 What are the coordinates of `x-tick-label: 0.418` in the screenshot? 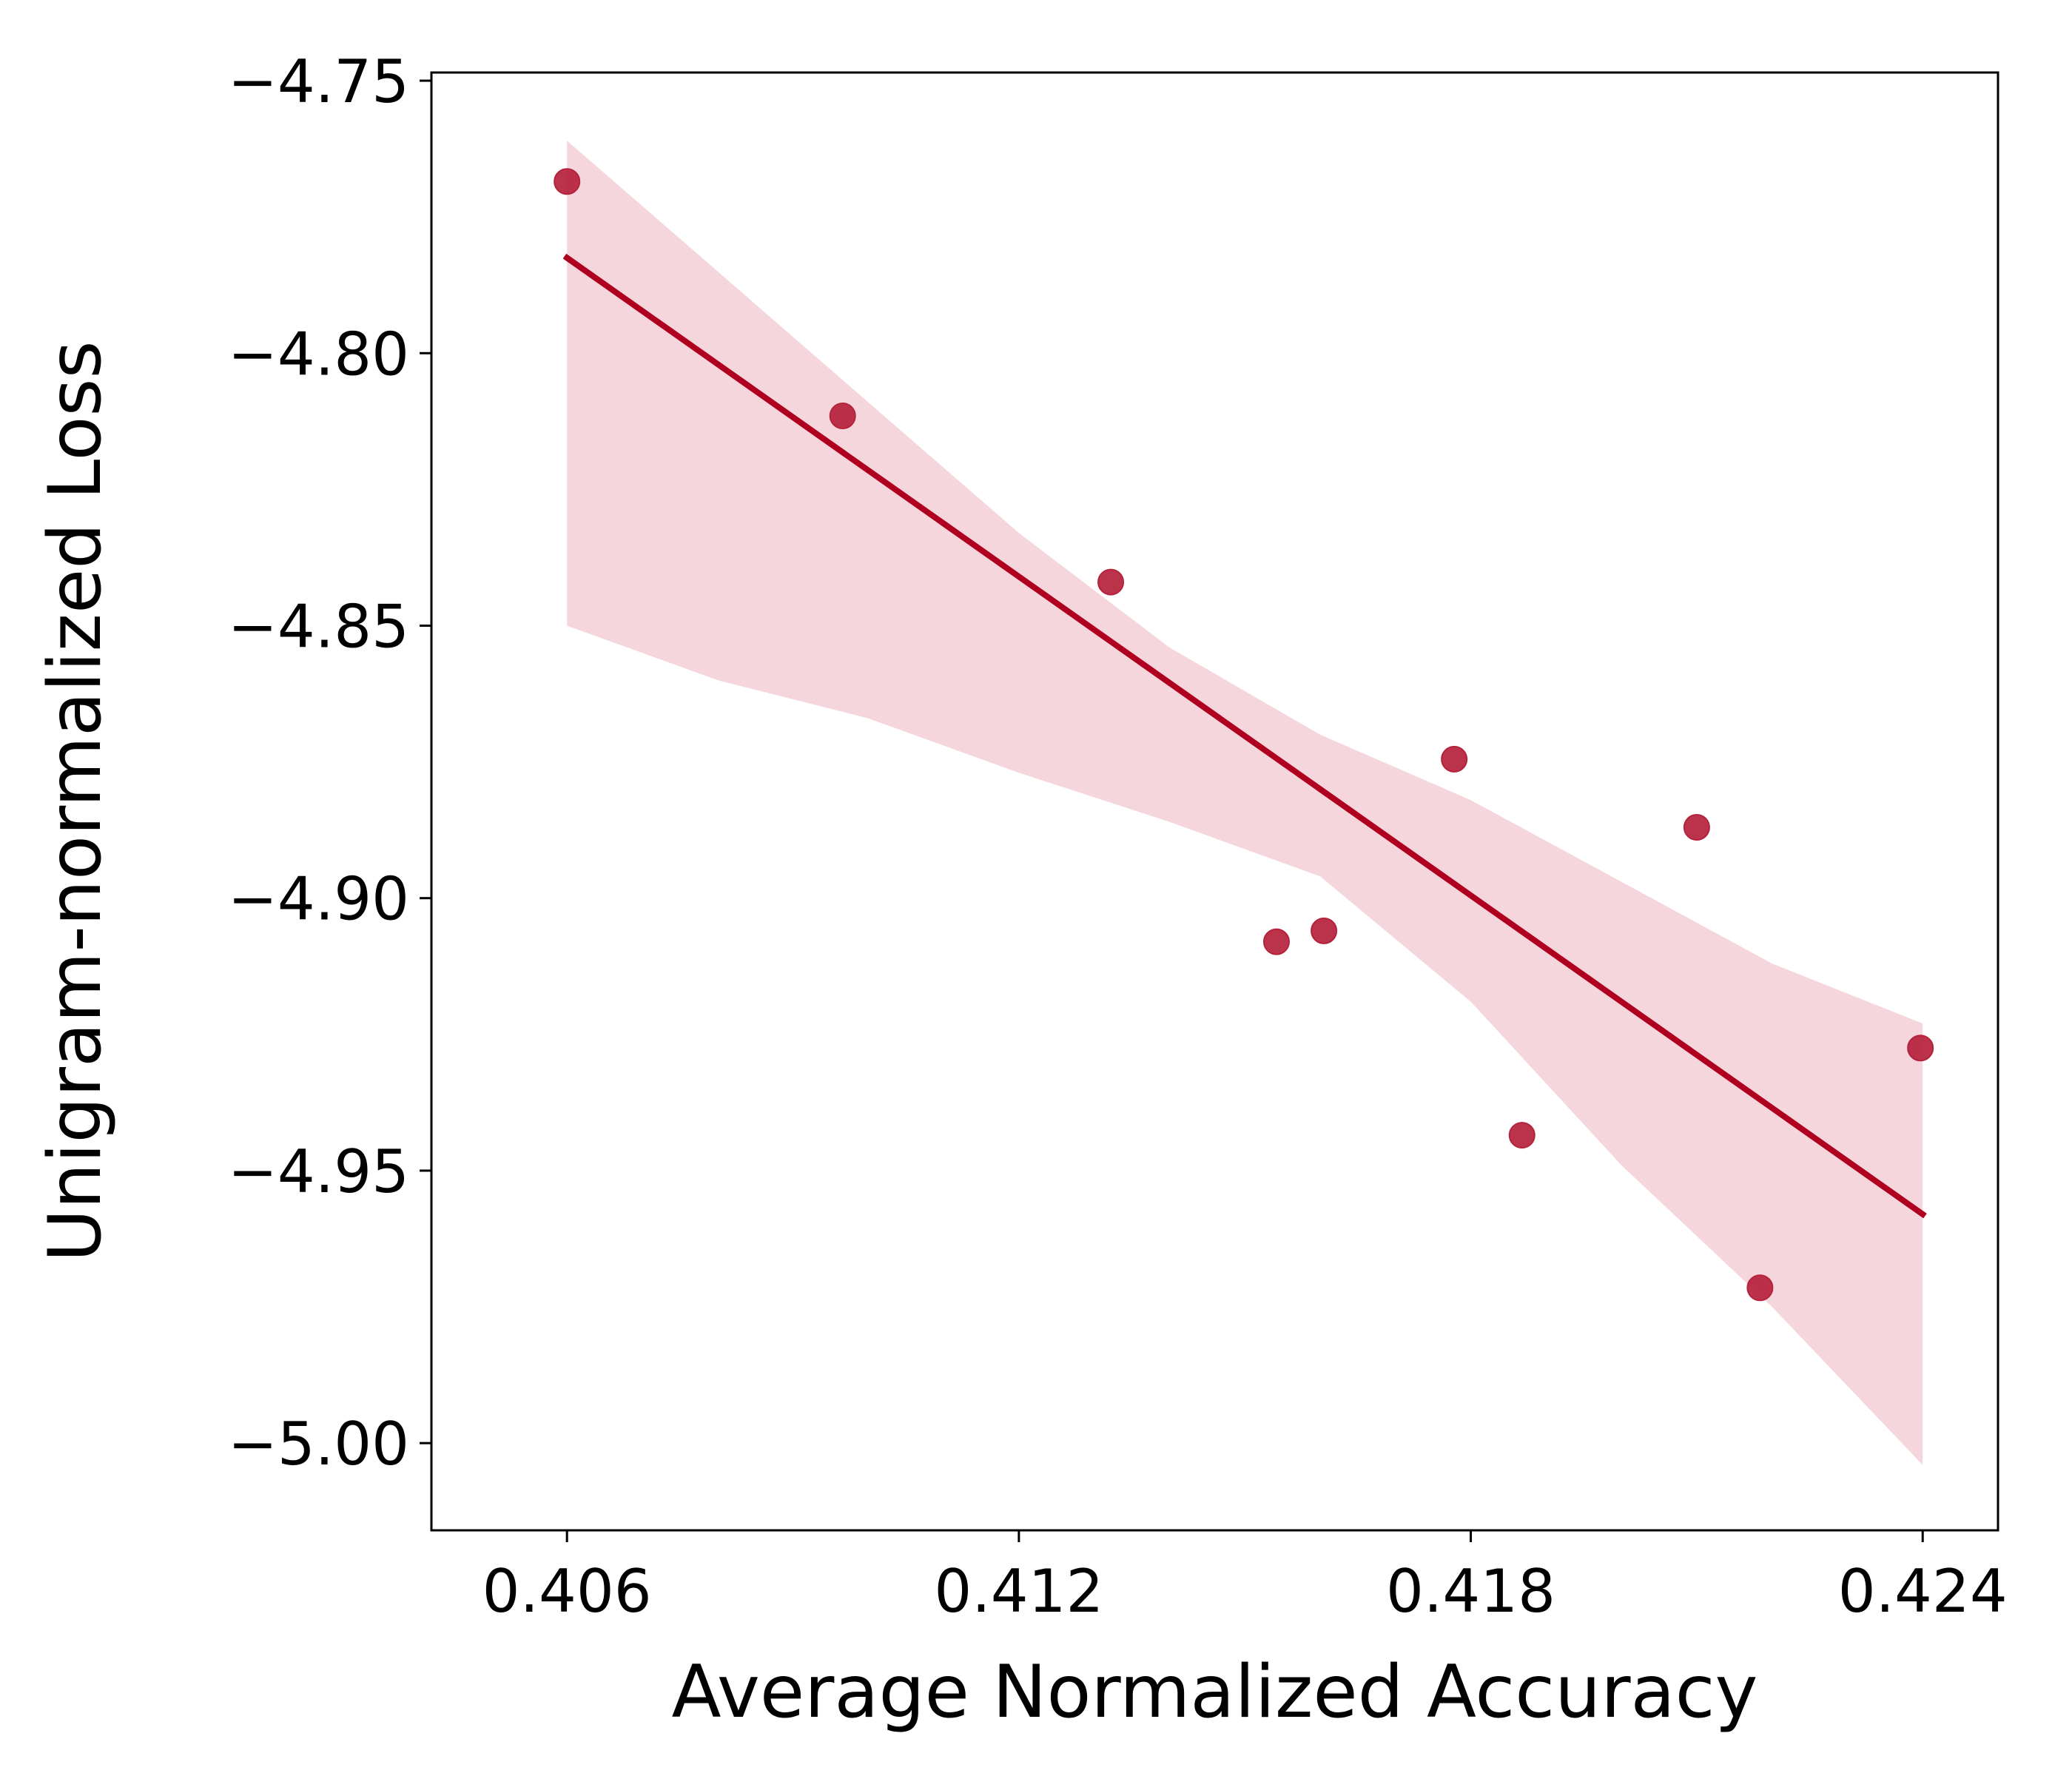 It's located at (1470, 1591).